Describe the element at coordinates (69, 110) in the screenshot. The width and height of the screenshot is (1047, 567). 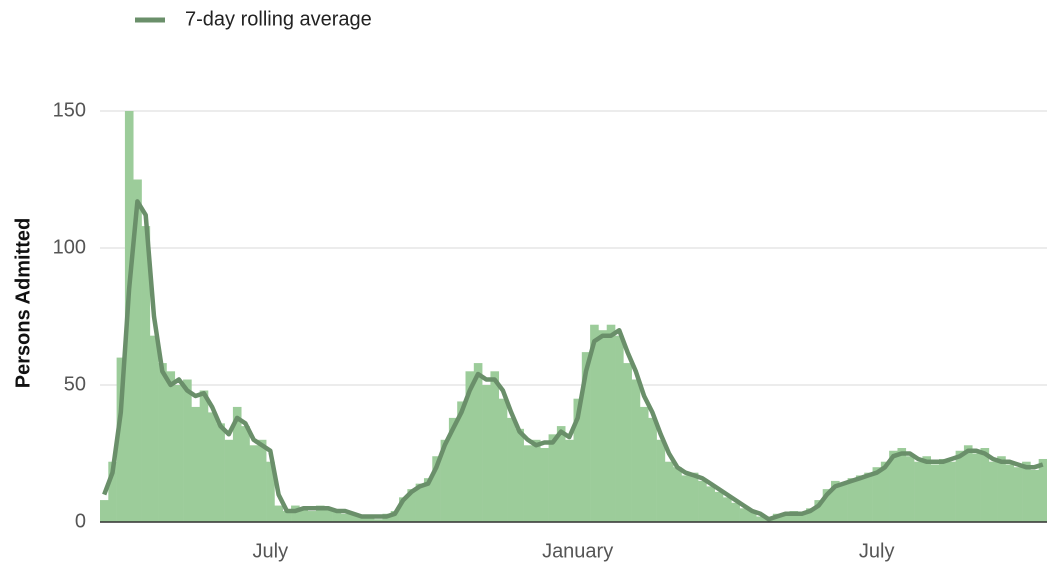
I see `y-tick-label: 150` at that location.